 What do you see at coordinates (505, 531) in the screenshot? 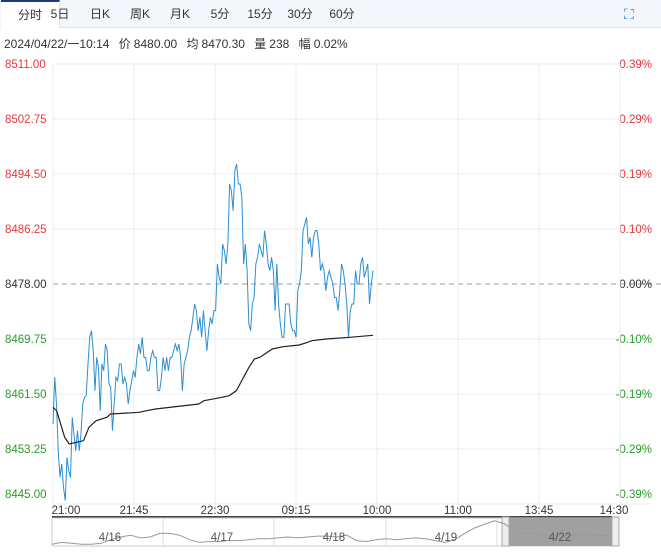
I see `navigator-handle-left` at bounding box center [505, 531].